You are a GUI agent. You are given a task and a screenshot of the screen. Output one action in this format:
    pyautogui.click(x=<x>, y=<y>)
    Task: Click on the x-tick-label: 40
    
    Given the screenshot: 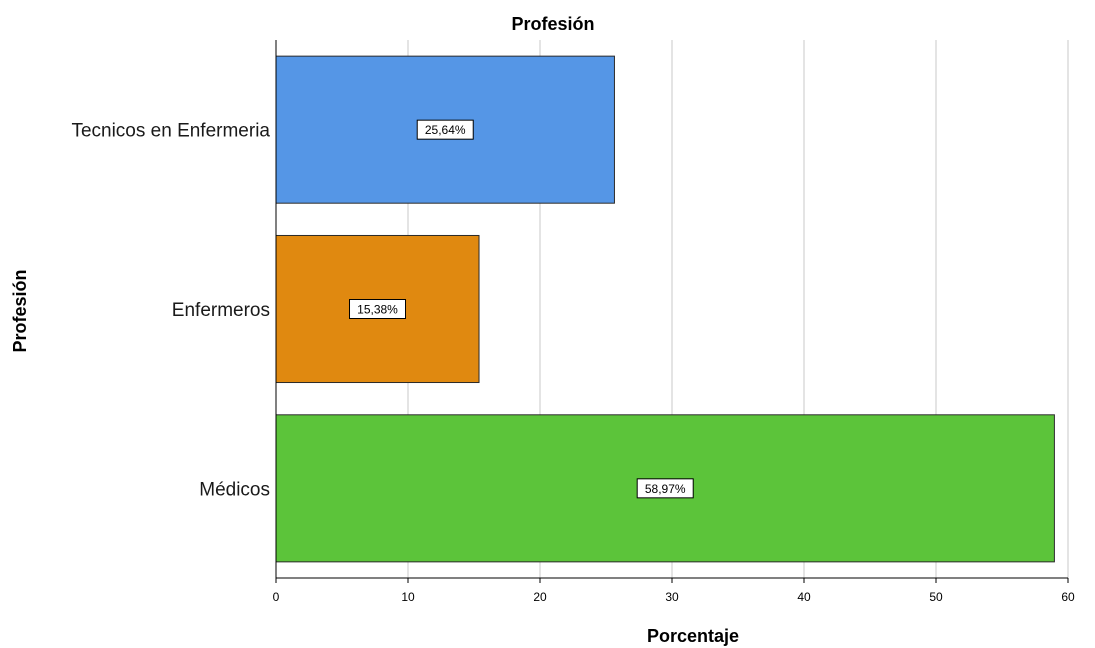 What is the action you would take?
    pyautogui.click(x=804, y=597)
    